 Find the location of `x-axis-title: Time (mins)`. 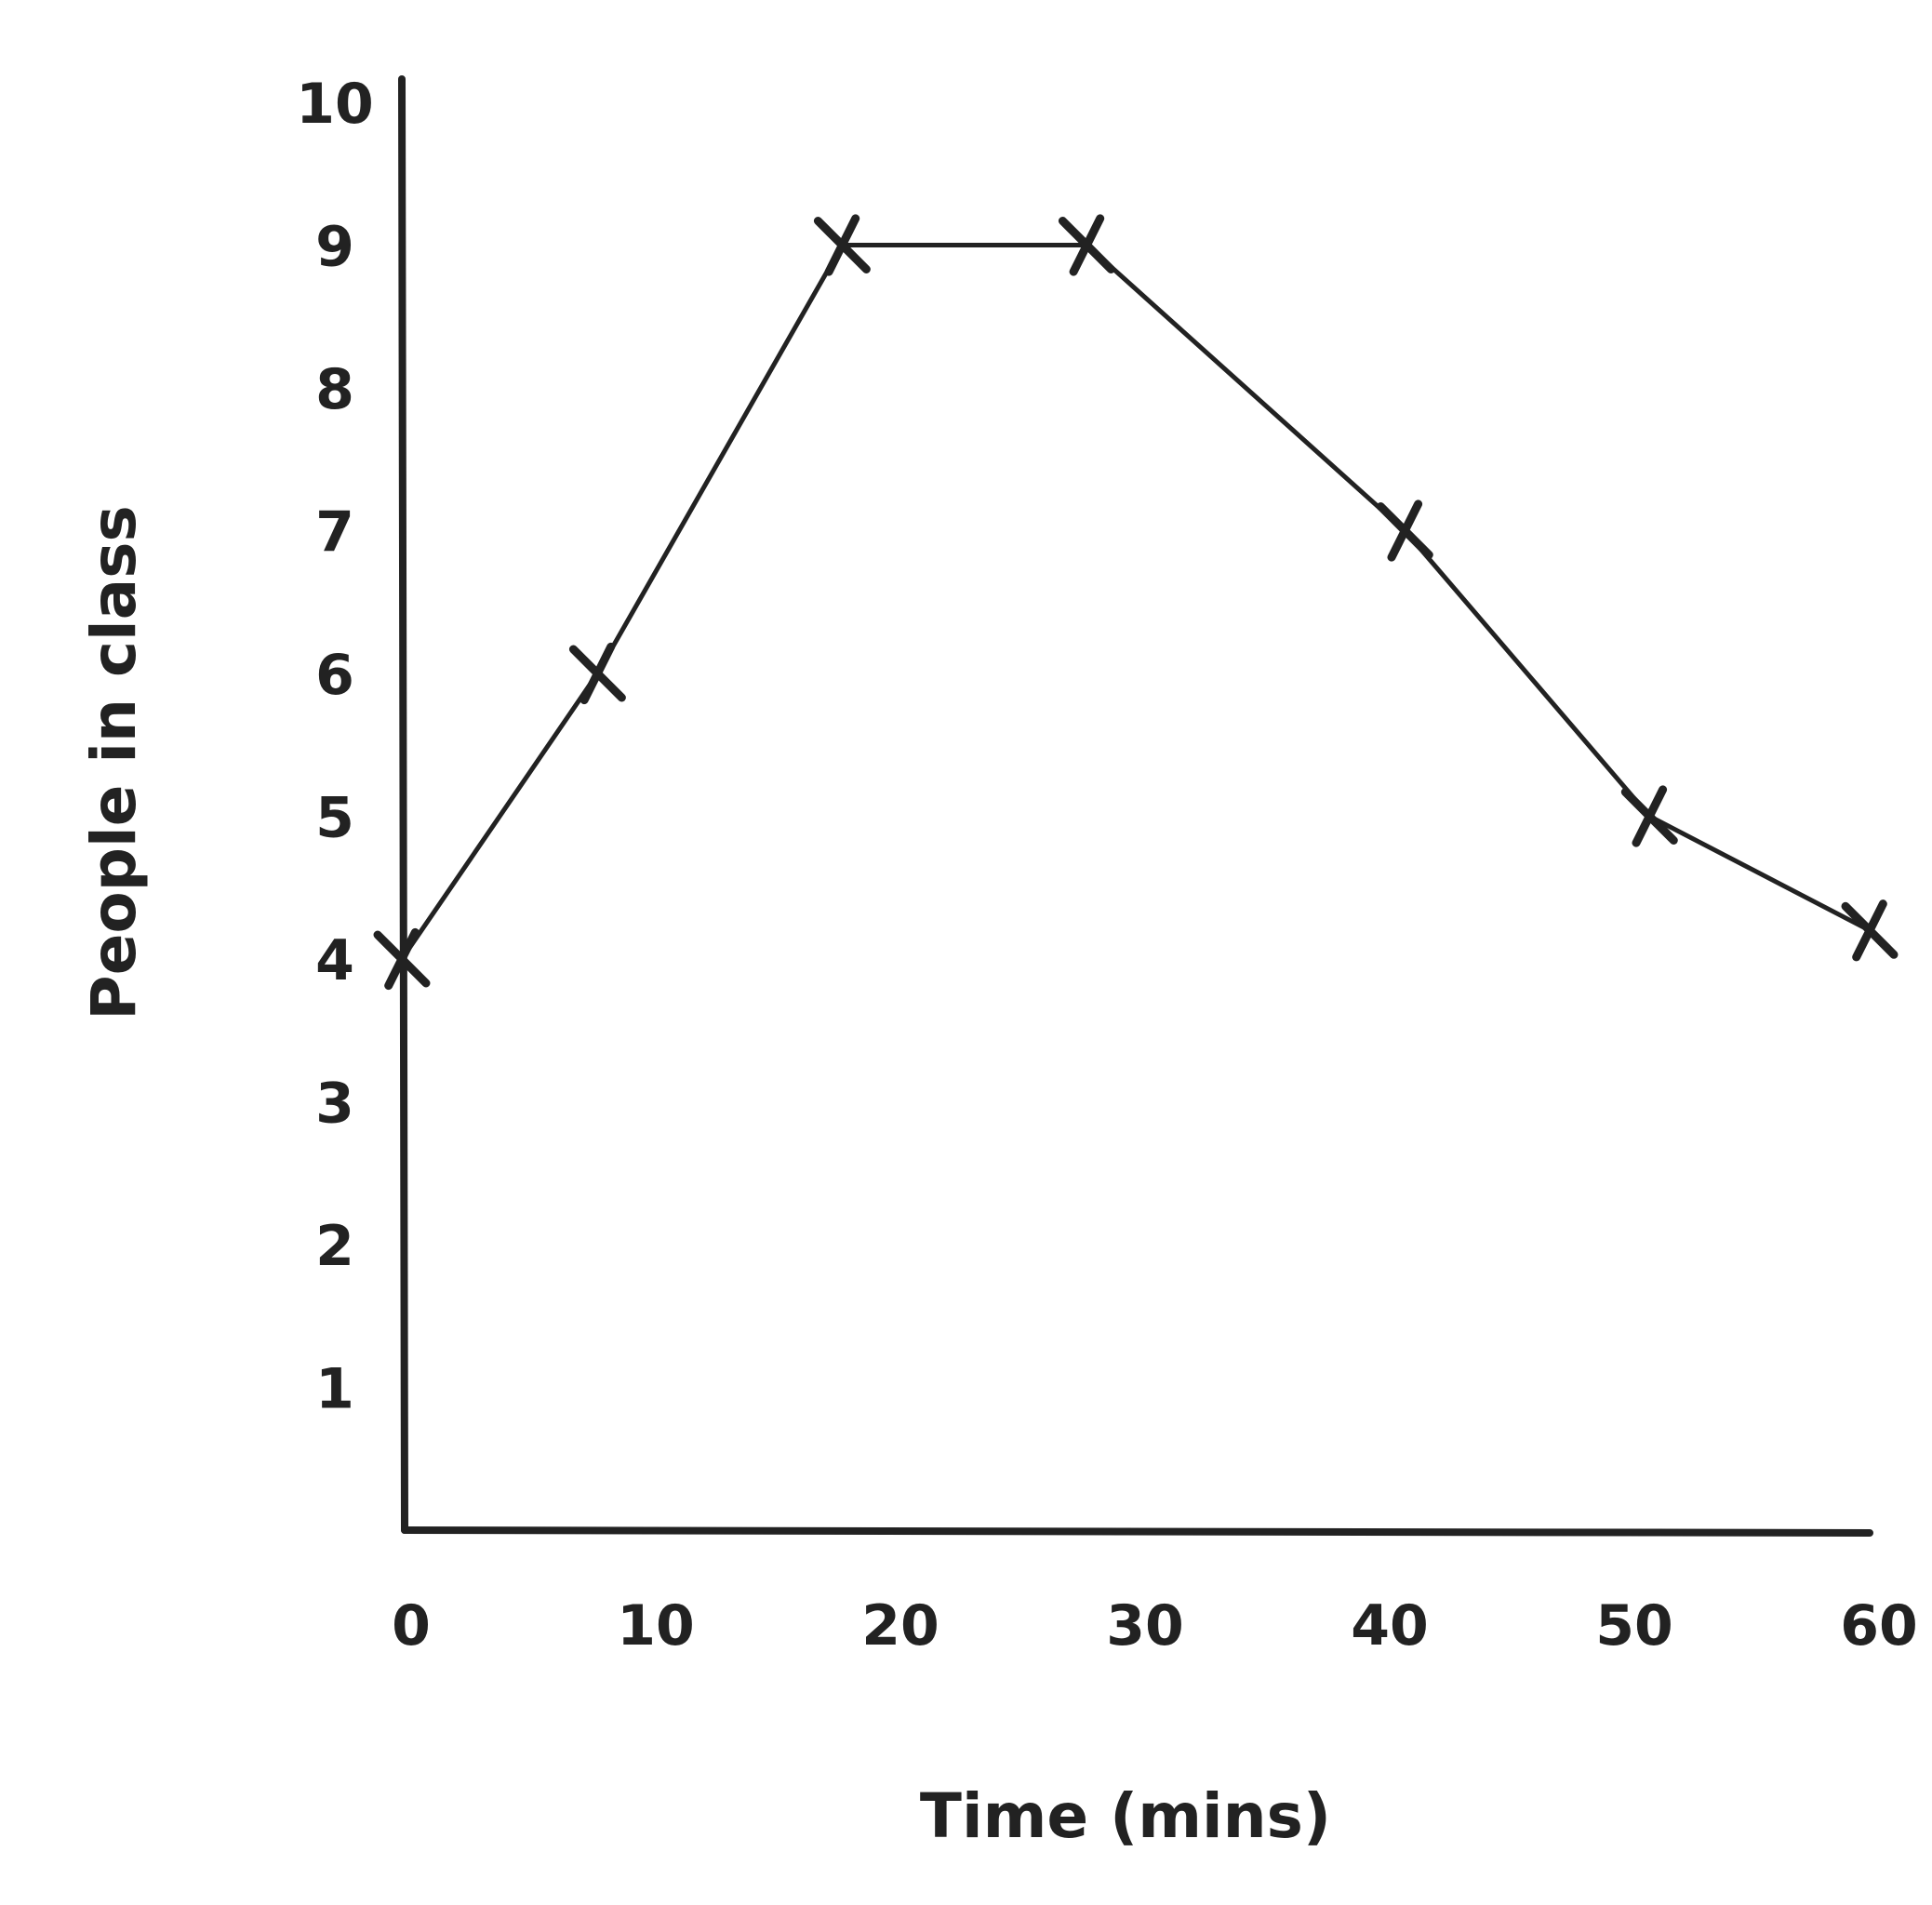

x-axis-title: Time (mins) is located at coordinates (1125, 1816).